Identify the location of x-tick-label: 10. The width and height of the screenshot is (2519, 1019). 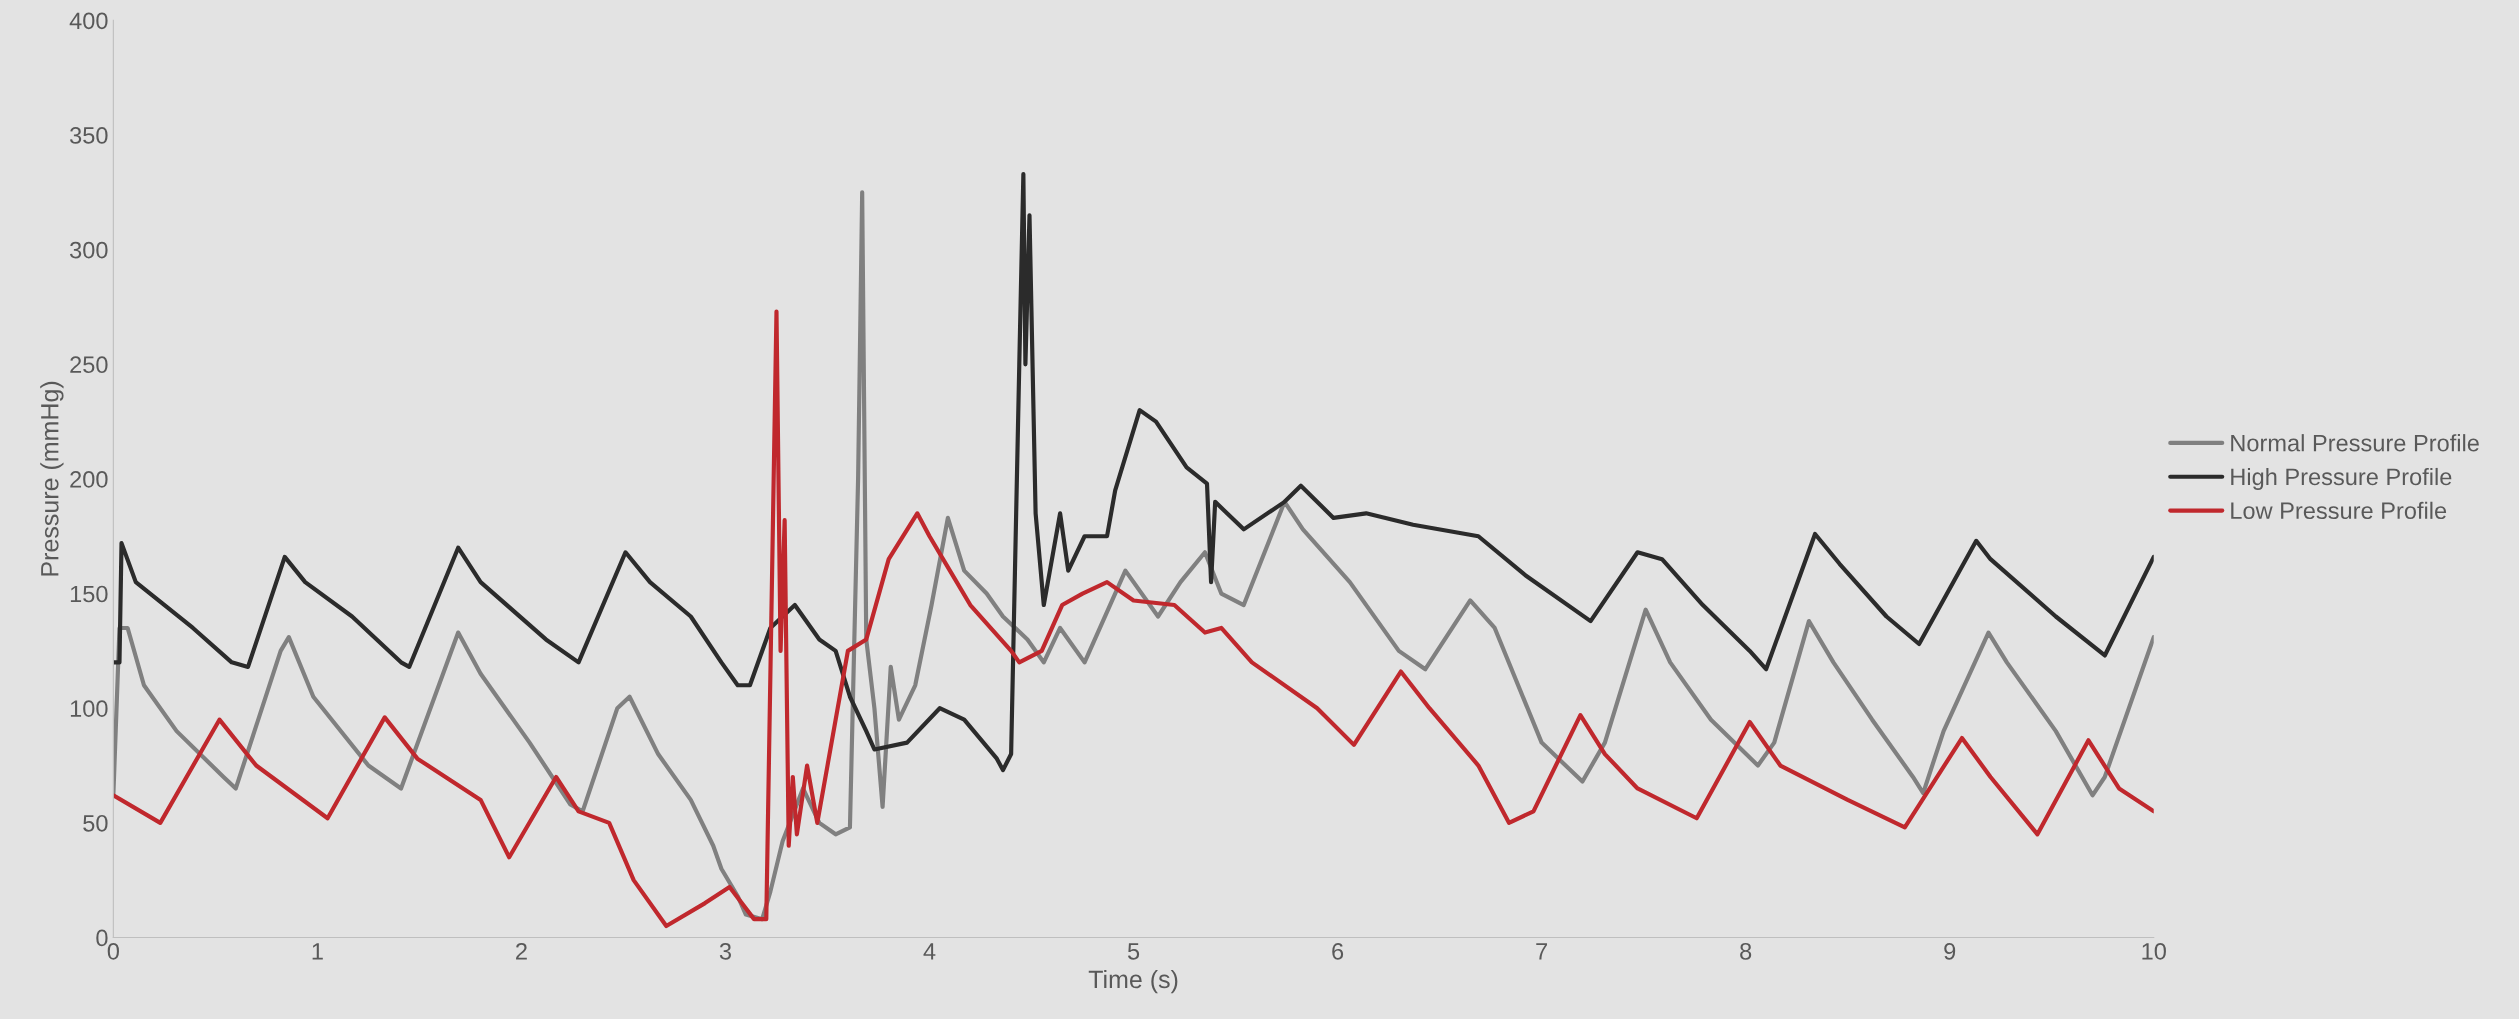
(2154, 951).